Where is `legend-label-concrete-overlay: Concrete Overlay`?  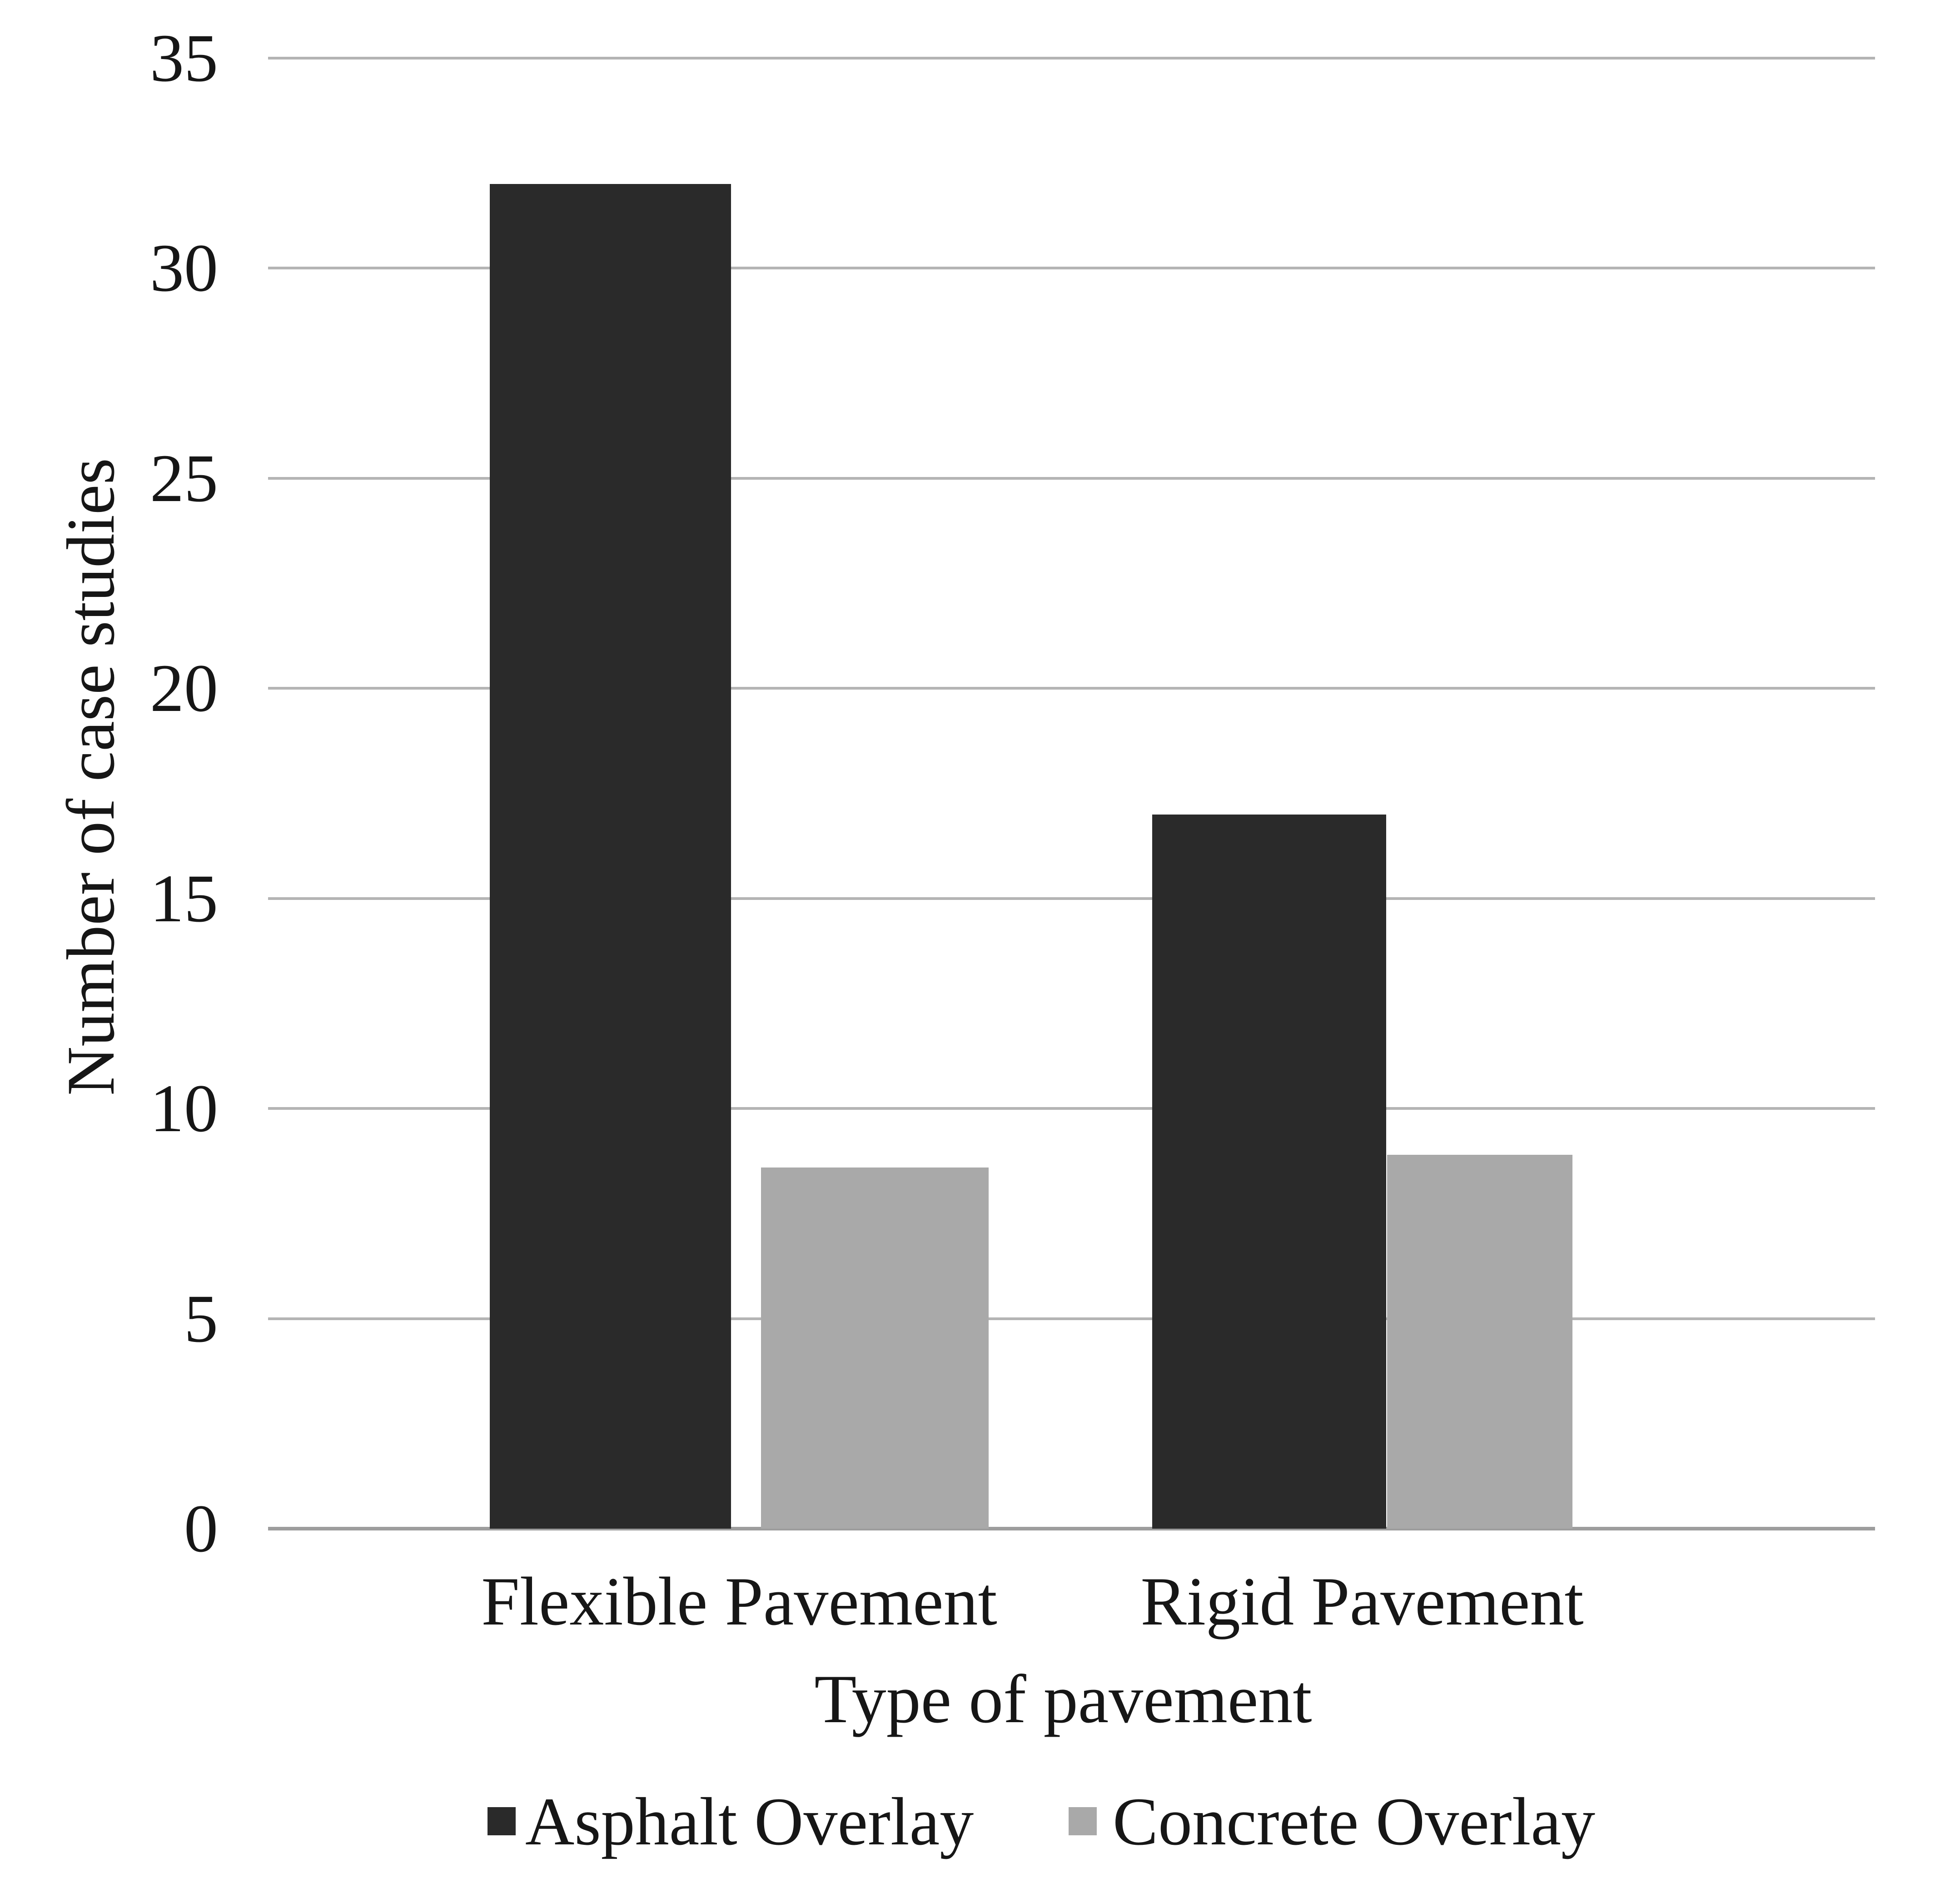
legend-label-concrete-overlay: Concrete Overlay is located at coordinates (1354, 1821).